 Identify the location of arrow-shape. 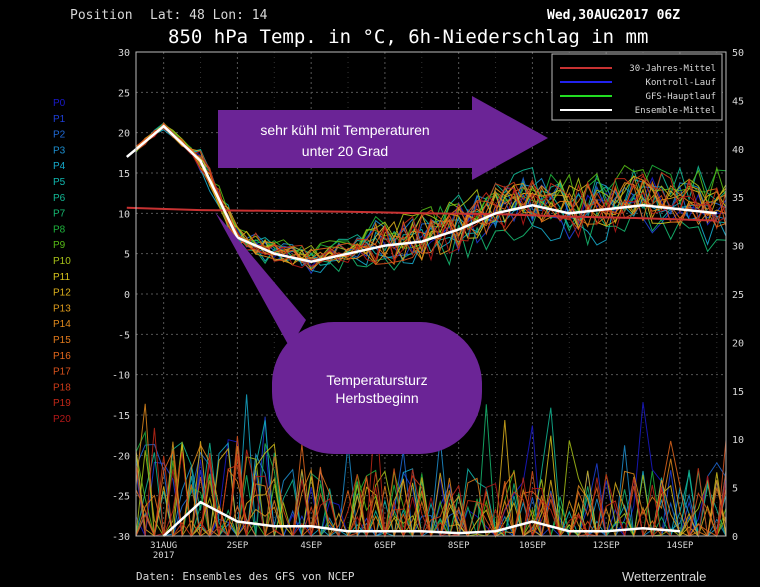
(383, 138).